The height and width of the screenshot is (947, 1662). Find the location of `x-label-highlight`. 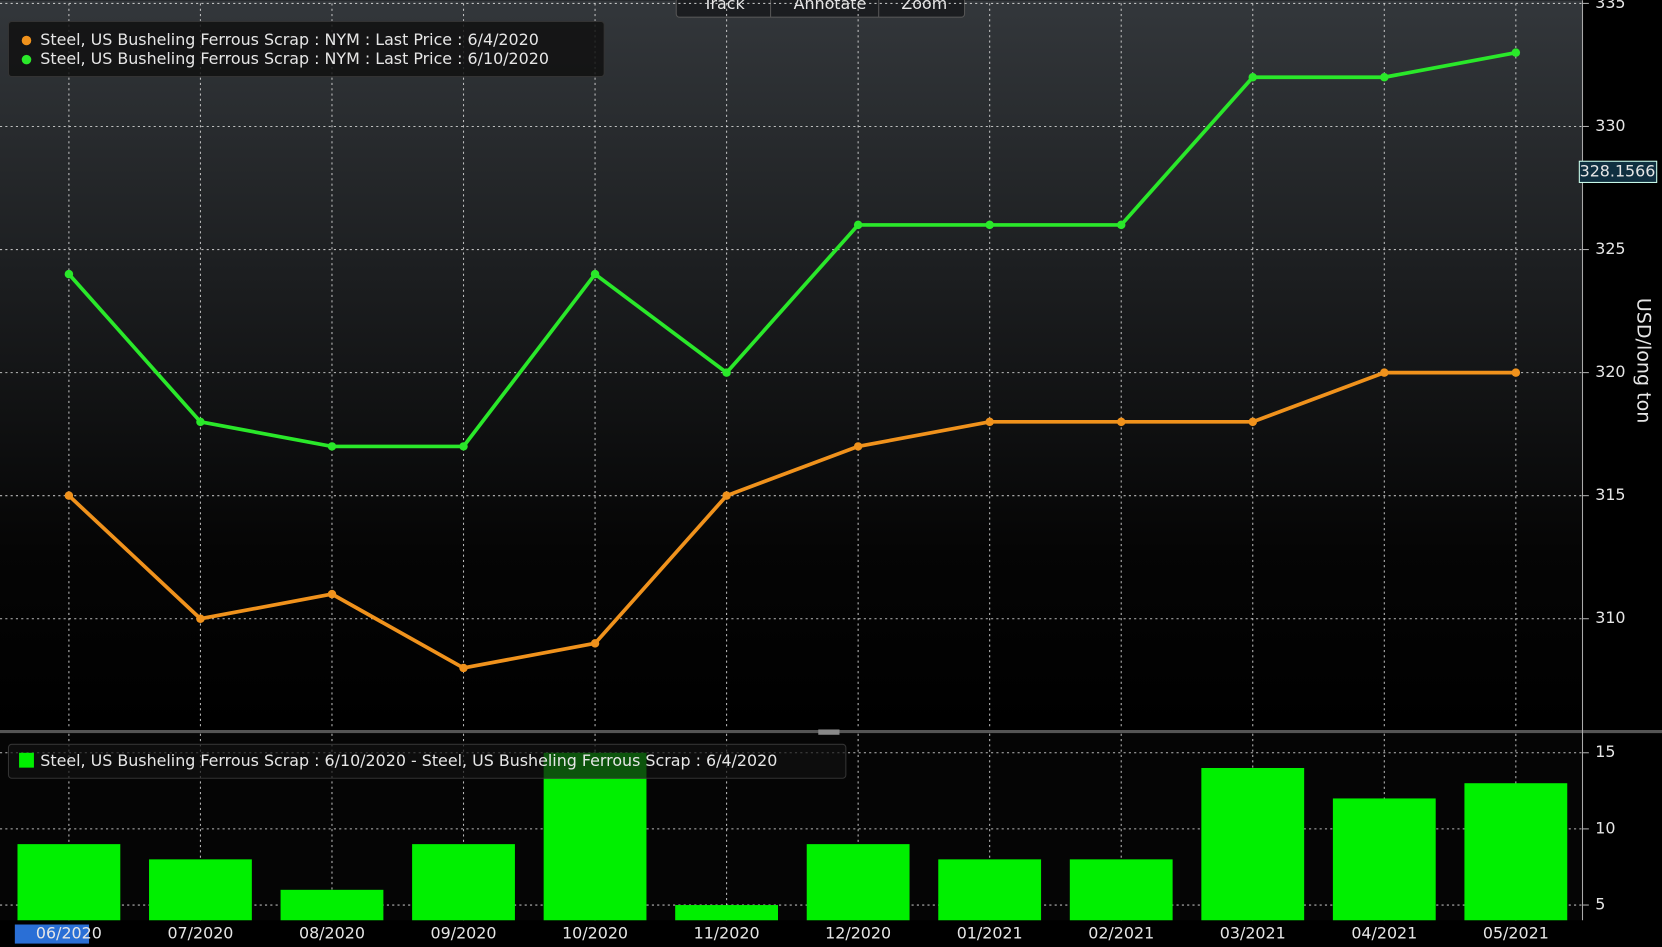

x-label-highlight is located at coordinates (52, 934).